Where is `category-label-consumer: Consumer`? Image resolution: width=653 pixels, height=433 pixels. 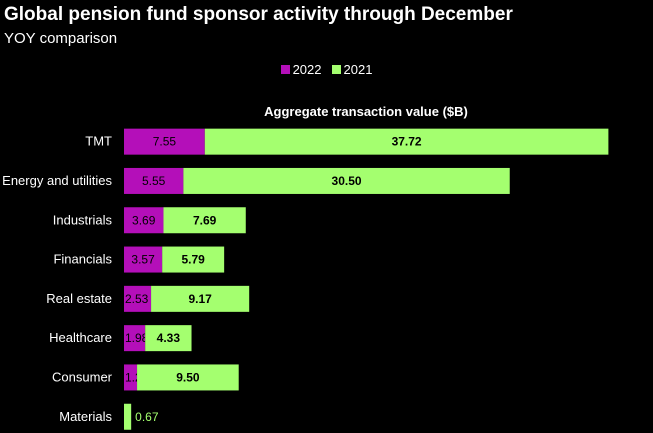 category-label-consumer: Consumer is located at coordinates (82, 376).